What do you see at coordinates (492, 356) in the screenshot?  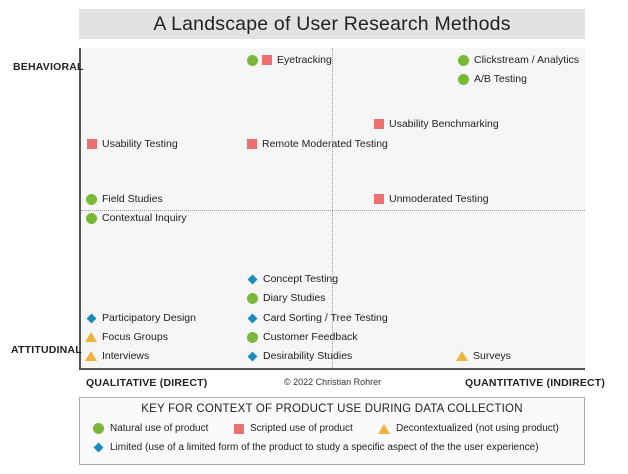 I see `method-label: Surveys` at bounding box center [492, 356].